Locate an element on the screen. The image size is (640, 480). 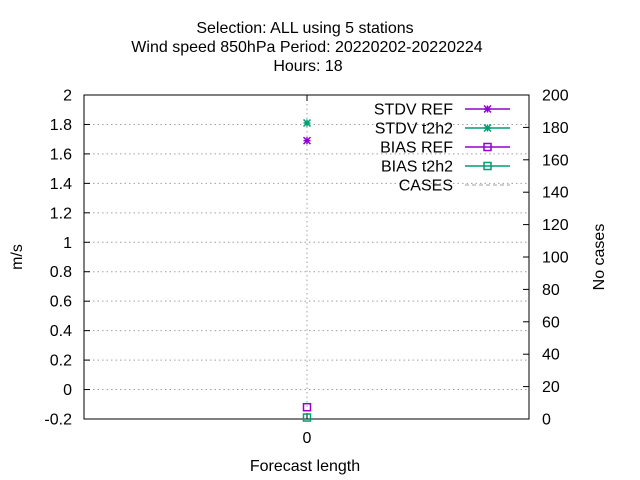
y-tick-label: 1.6 is located at coordinates (61, 154).